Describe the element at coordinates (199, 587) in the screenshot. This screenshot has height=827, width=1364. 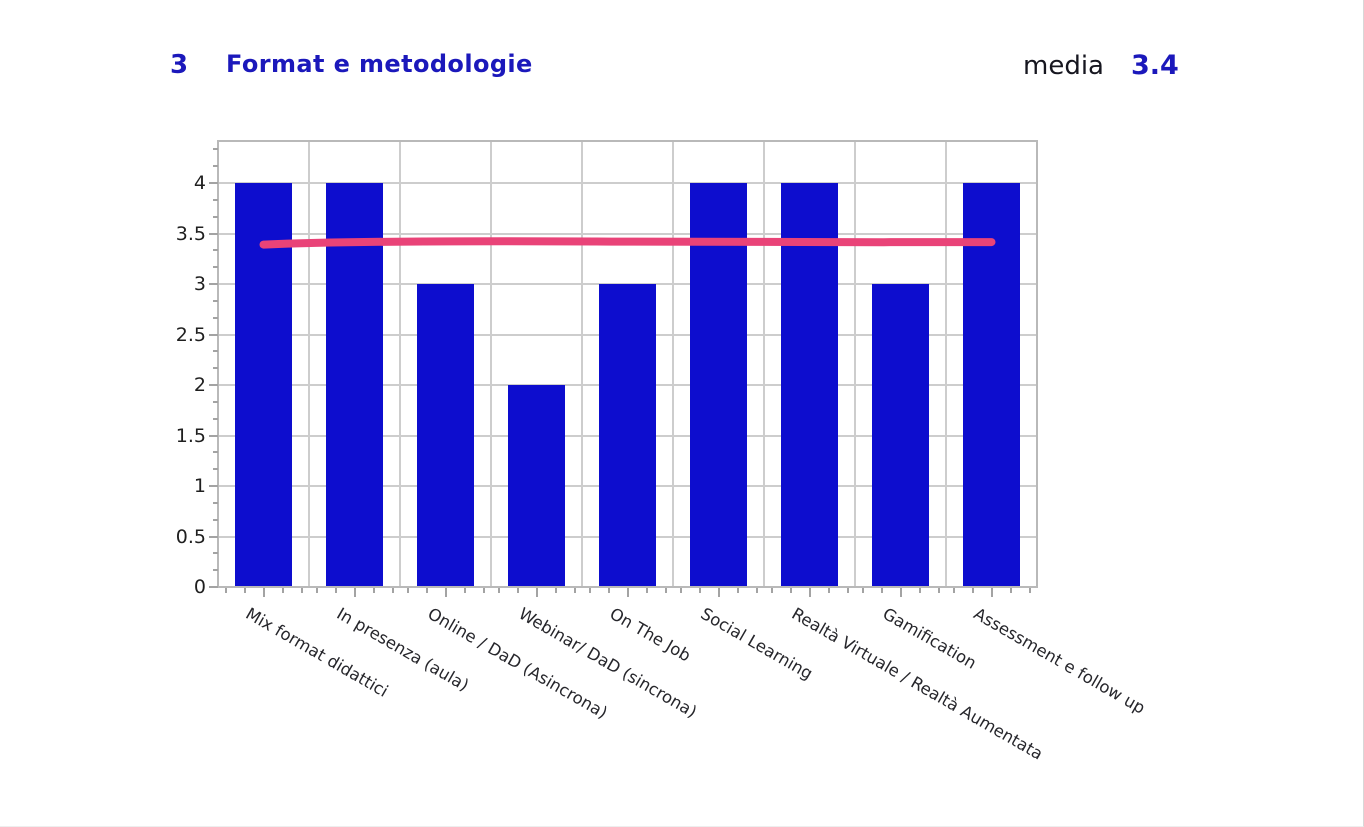
I see `y-tick-label: 0` at that location.